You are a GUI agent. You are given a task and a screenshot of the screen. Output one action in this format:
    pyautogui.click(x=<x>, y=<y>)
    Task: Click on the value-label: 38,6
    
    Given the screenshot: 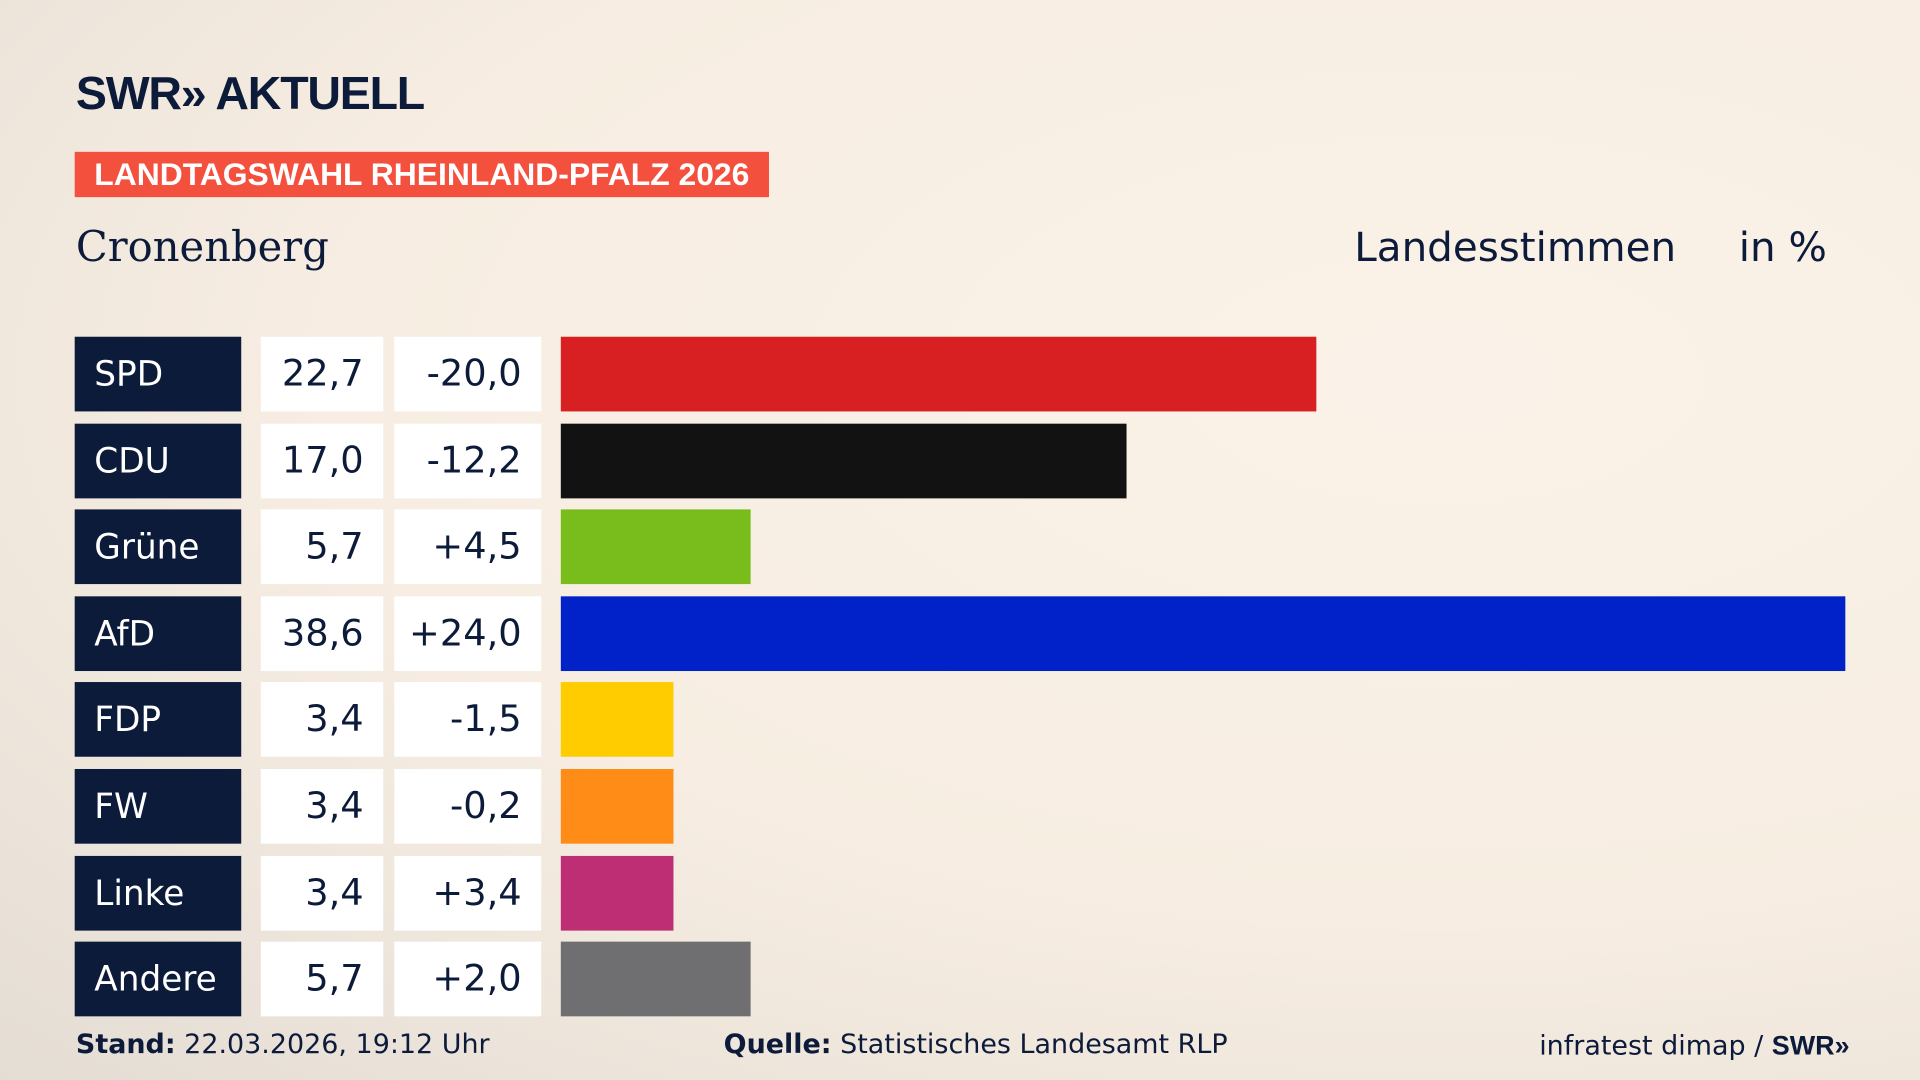 What is the action you would take?
    pyautogui.click(x=322, y=633)
    